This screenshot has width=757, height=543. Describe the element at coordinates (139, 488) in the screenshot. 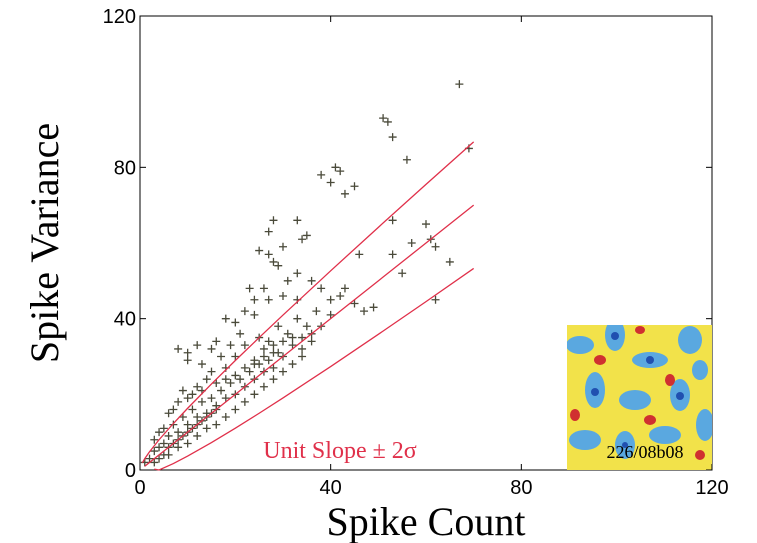

I see `x-tick-label: 0` at that location.